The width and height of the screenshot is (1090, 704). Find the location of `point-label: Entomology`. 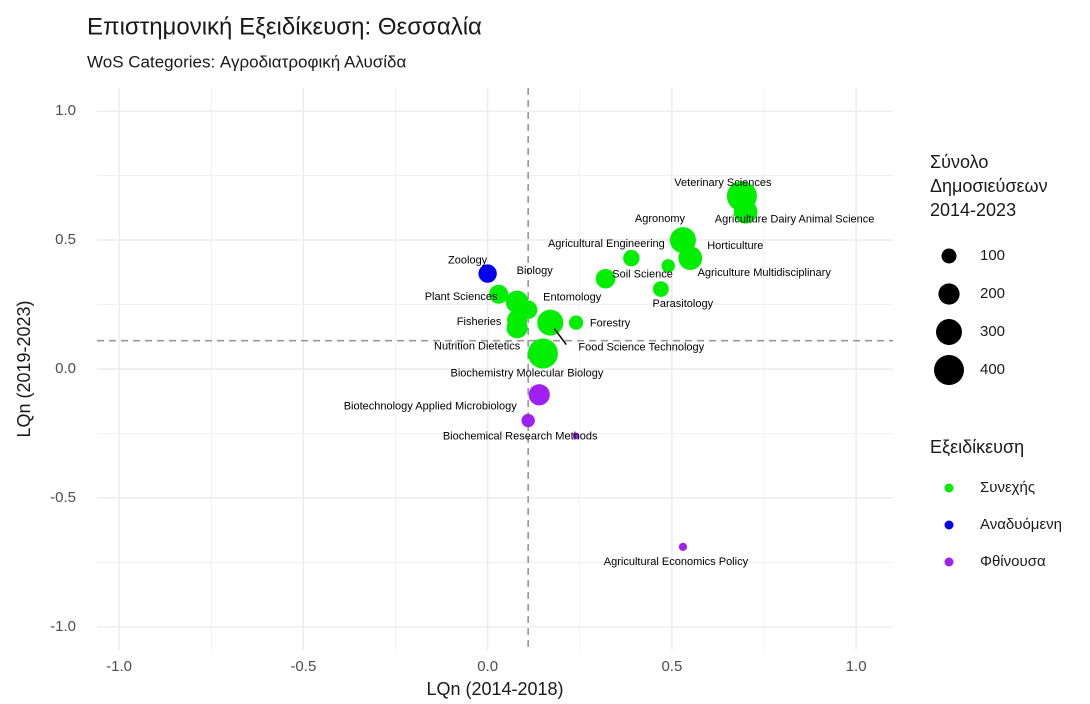

point-label: Entomology is located at coordinates (572, 298).